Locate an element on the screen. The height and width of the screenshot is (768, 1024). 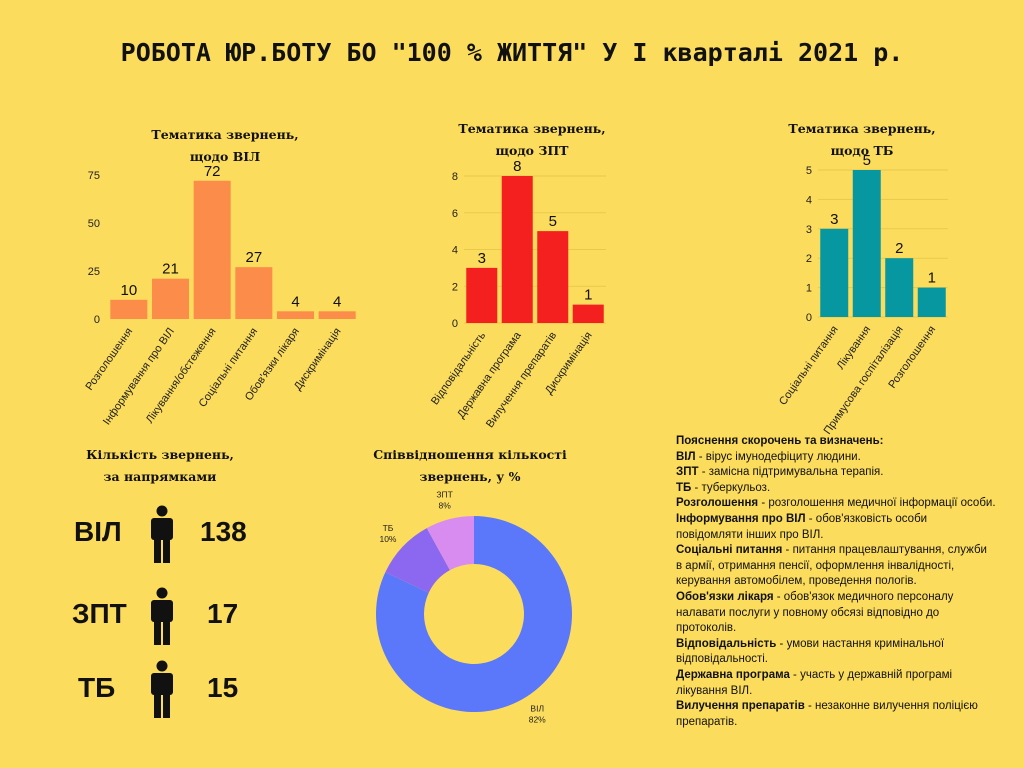
glossary-term: ЗПТ is located at coordinates (687, 472).